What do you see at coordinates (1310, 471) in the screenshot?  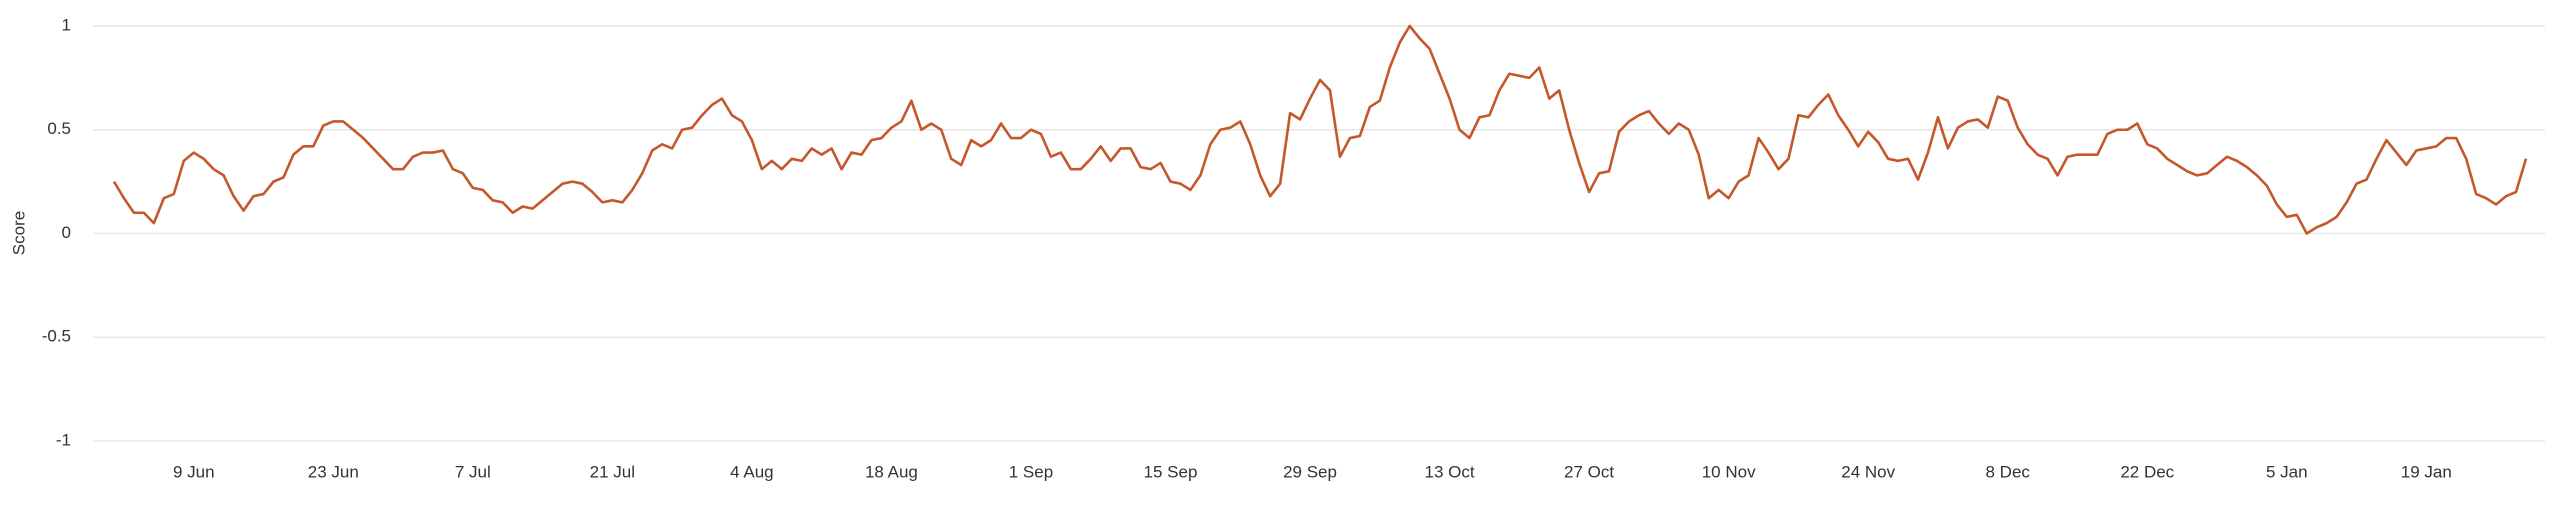 I see `x-tick-label: 29 Sep` at bounding box center [1310, 471].